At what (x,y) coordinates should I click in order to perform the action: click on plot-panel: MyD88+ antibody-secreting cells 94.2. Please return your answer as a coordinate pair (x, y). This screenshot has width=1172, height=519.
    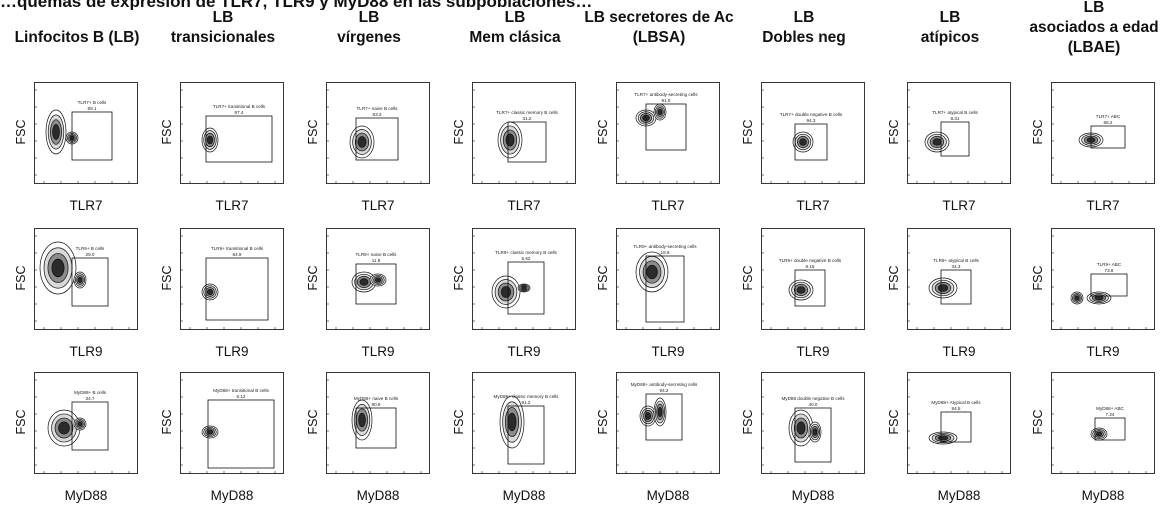
    Looking at the image, I should click on (668, 423).